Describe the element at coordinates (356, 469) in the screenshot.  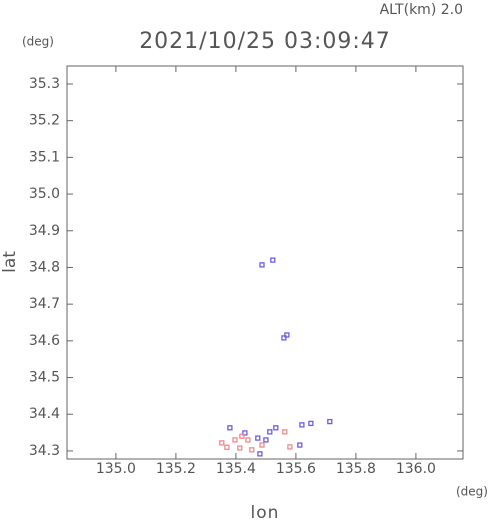
I see `x-tick-label: 135.8` at that location.